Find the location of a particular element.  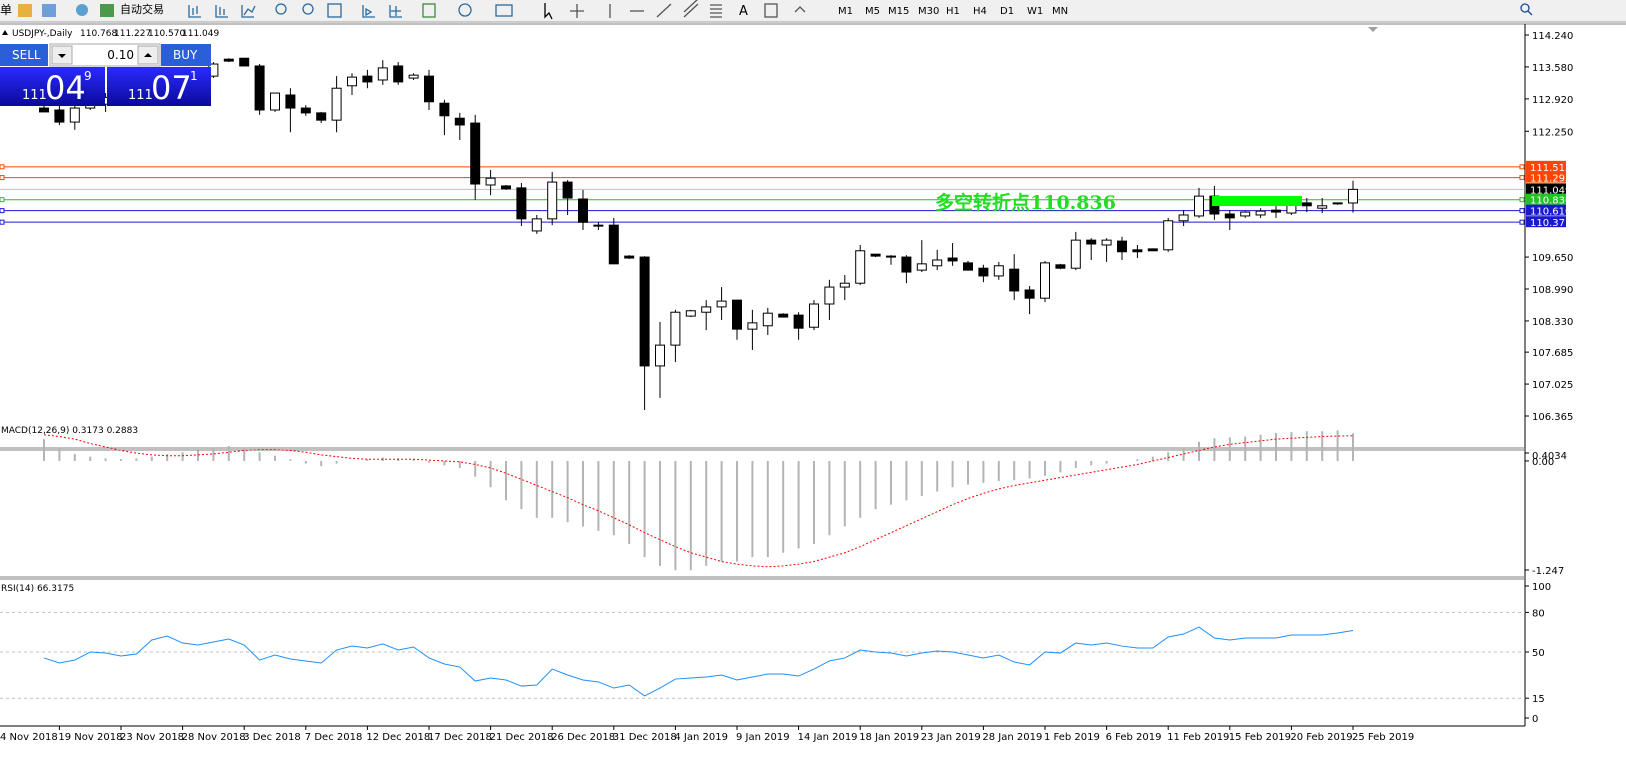

timeframe-button: H4 is located at coordinates (980, 11).